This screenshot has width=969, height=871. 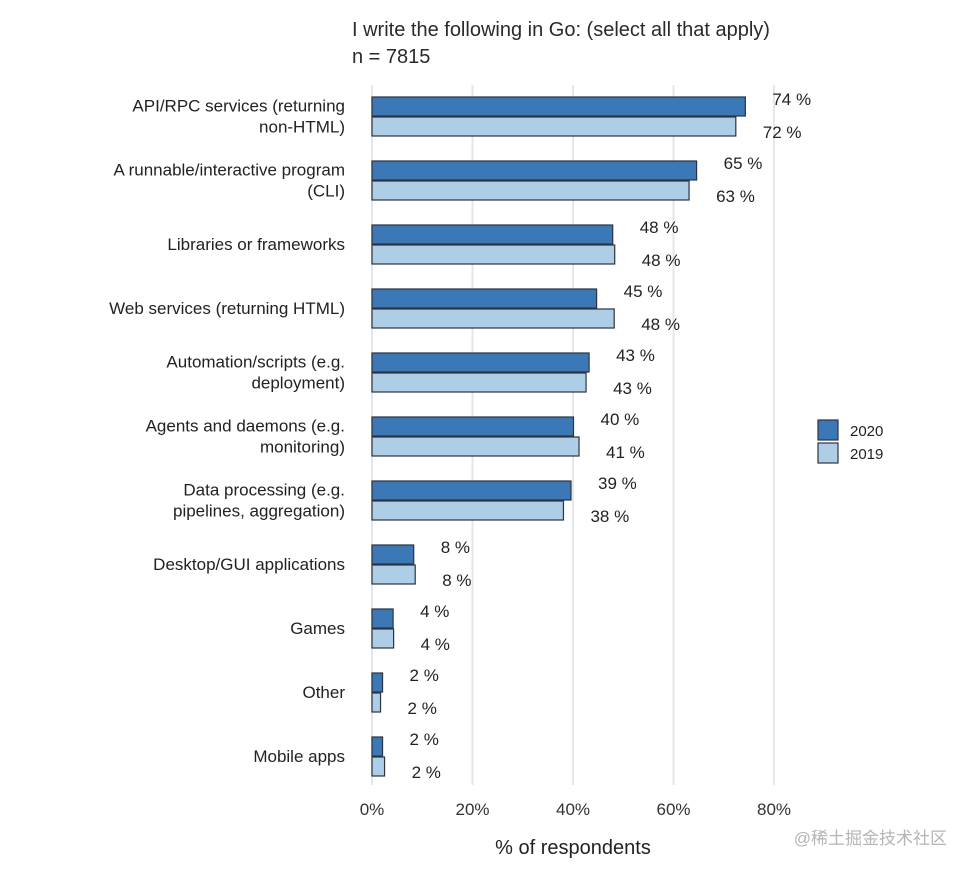 What do you see at coordinates (238, 106) in the screenshot?
I see `category-label: API/RPC services (returning` at bounding box center [238, 106].